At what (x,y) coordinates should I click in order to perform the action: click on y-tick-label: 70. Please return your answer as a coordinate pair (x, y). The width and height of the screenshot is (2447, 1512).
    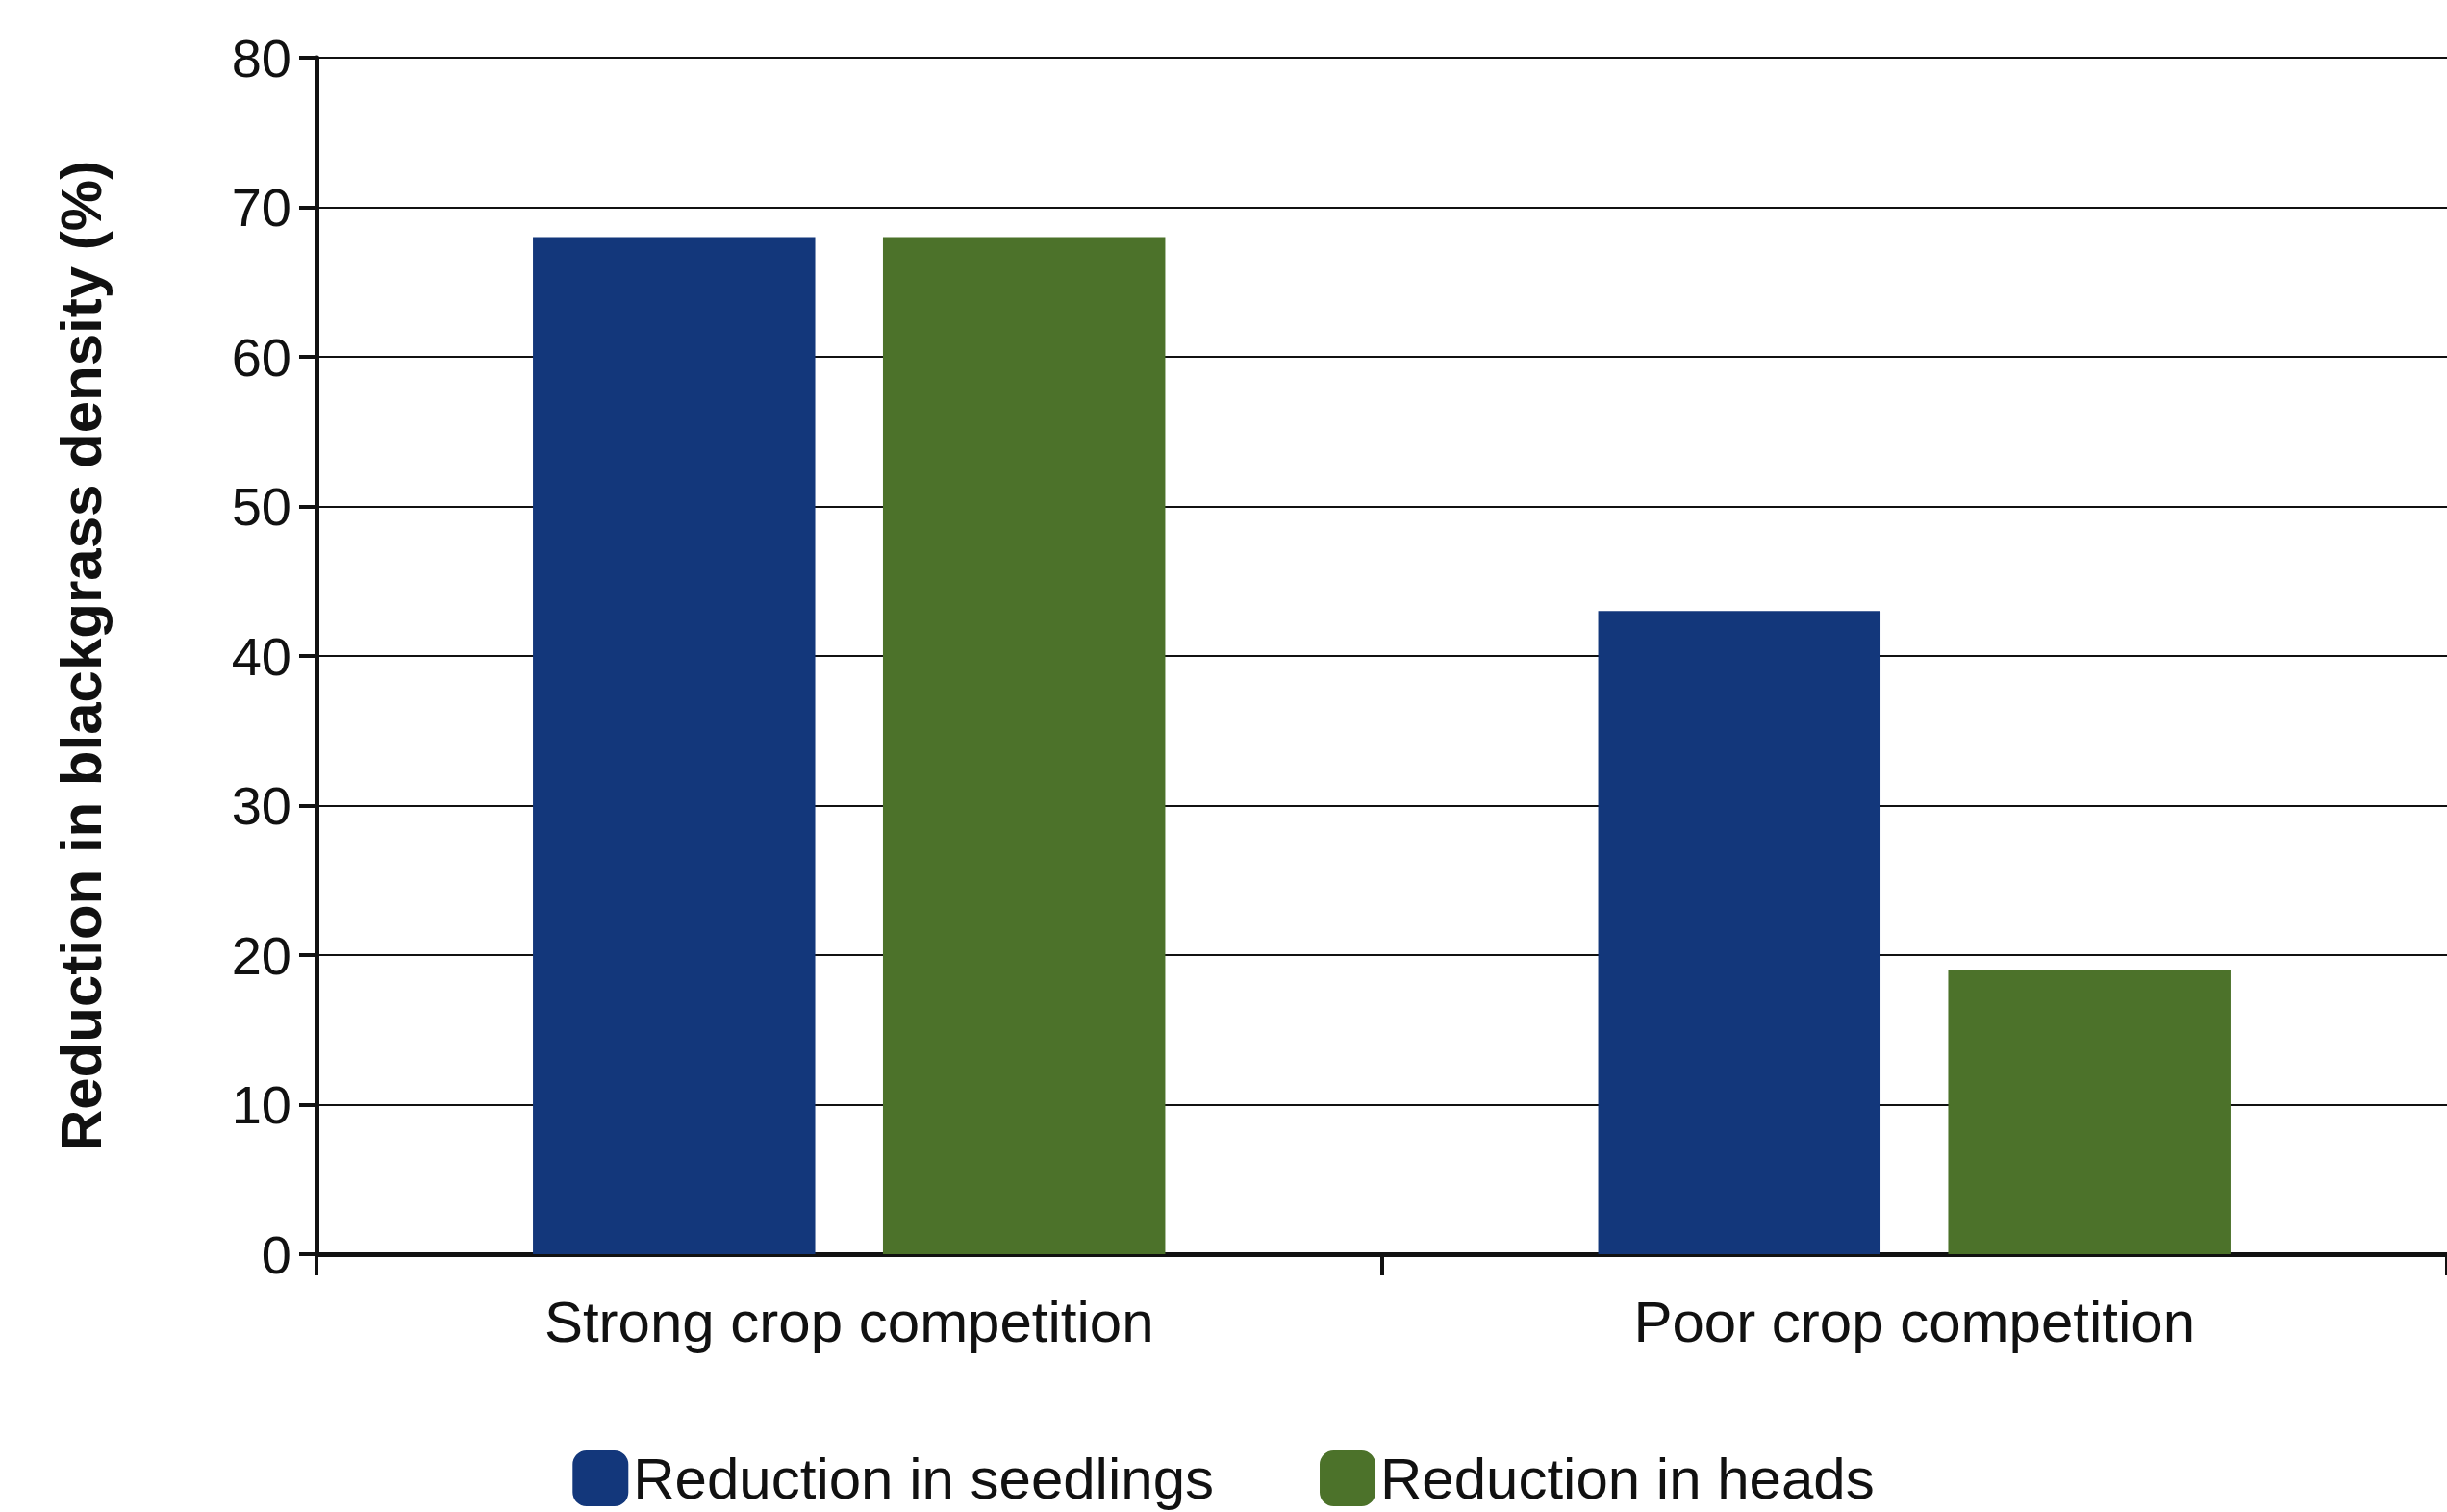
    Looking at the image, I should click on (261, 207).